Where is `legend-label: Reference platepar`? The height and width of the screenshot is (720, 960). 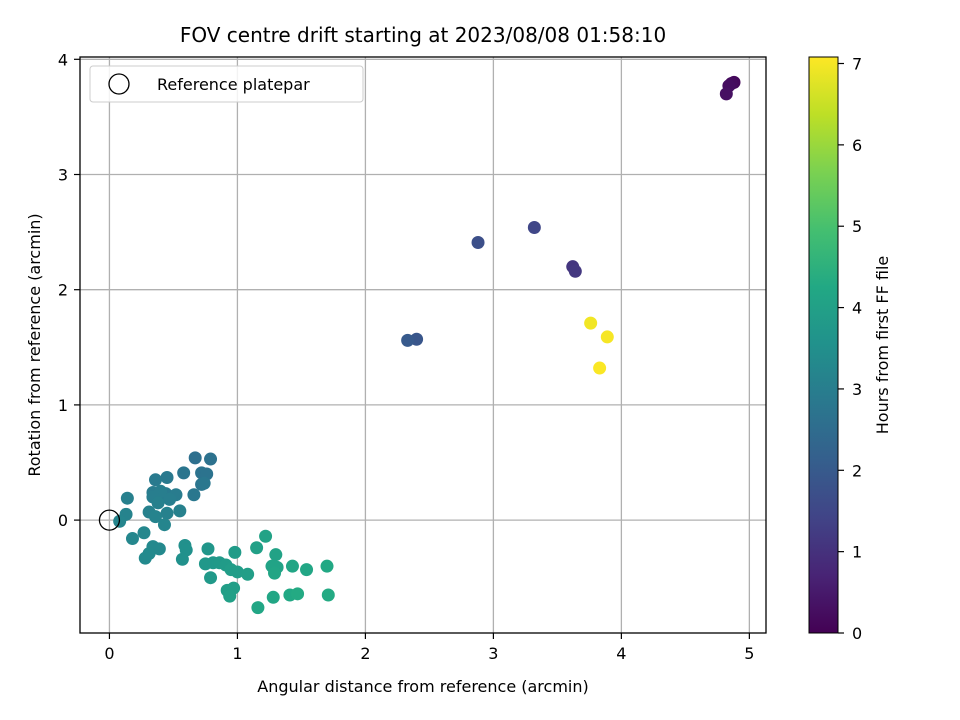 legend-label: Reference platepar is located at coordinates (233, 84).